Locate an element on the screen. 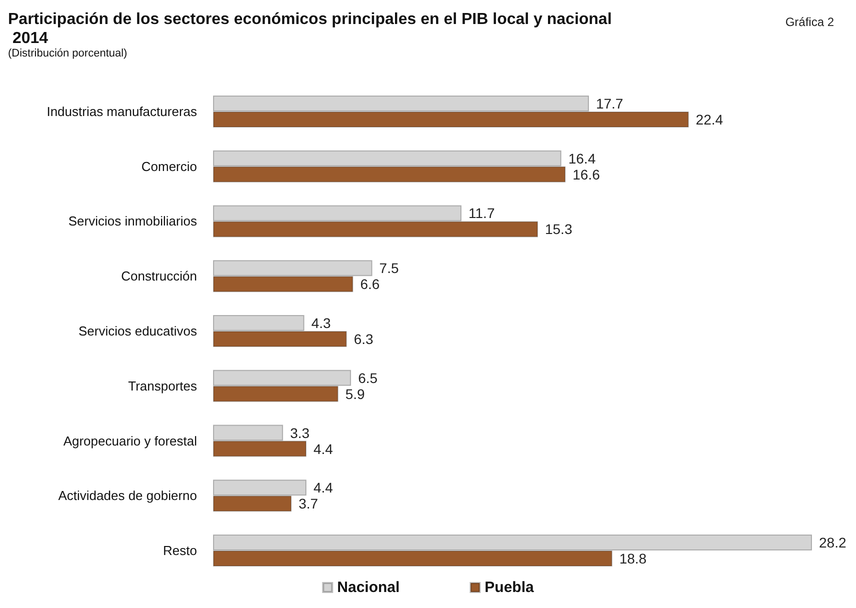  data-label: 17.7 is located at coordinates (610, 103).